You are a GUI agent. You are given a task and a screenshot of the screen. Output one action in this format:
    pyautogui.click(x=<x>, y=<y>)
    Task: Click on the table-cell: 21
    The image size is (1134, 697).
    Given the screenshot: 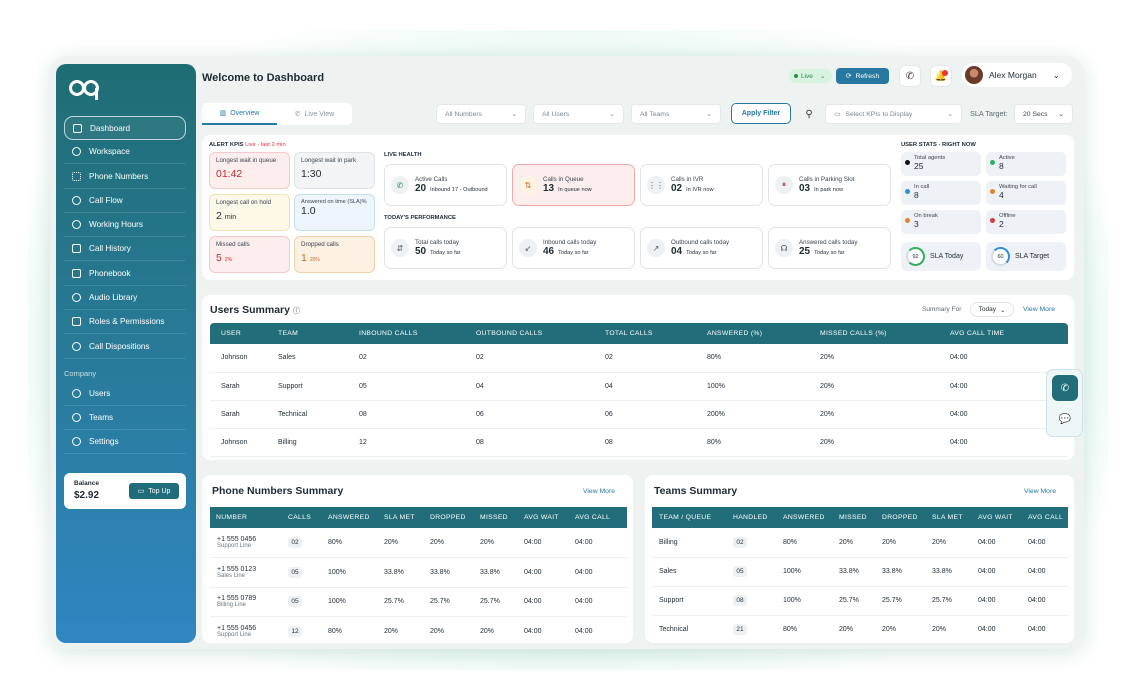 What is the action you would take?
    pyautogui.click(x=758, y=630)
    